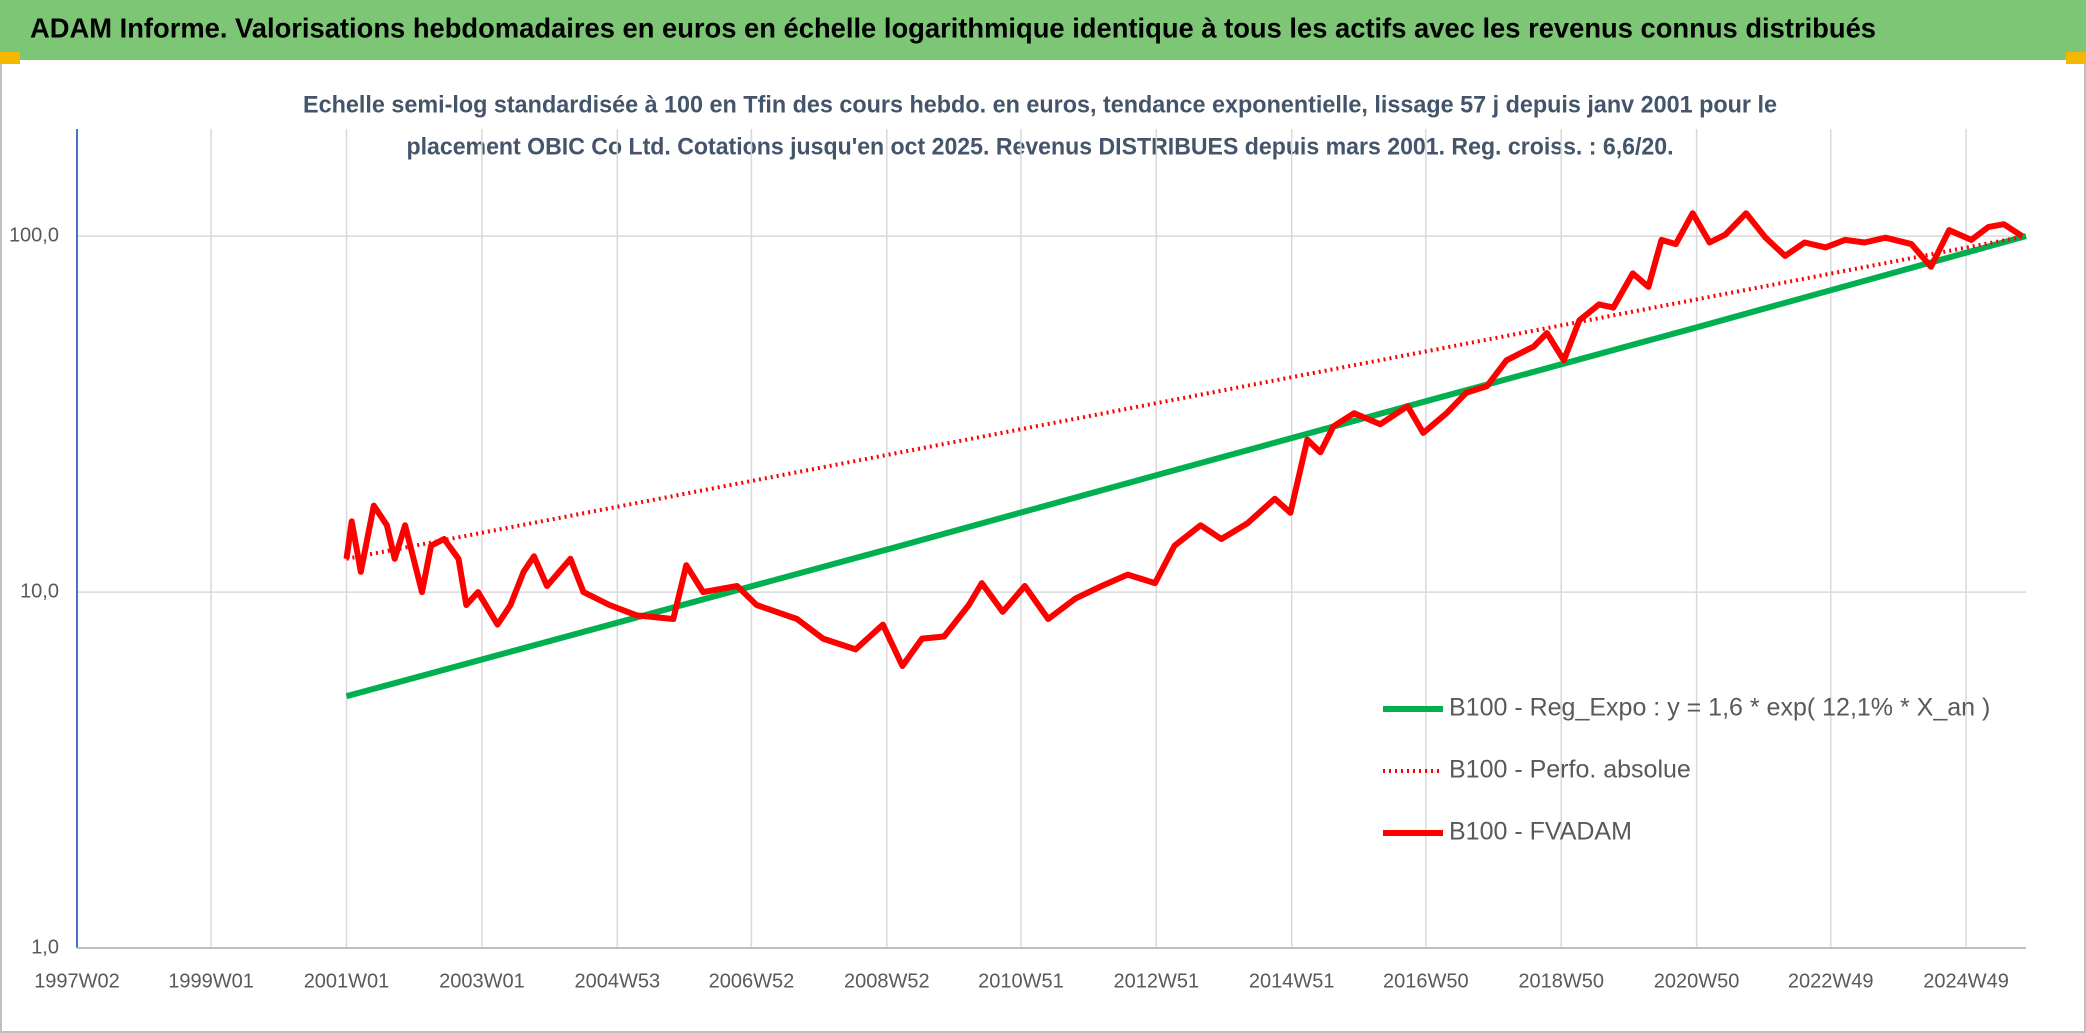 Image resolution: width=2086 pixels, height=1033 pixels. I want to click on x-tick-label: 2016W50, so click(1426, 981).